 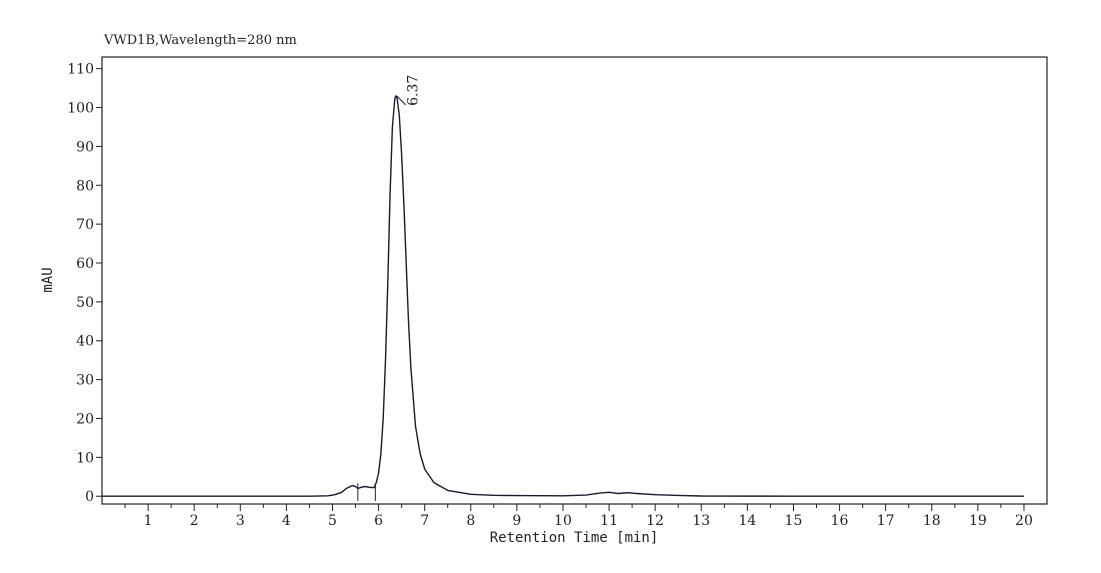 What do you see at coordinates (378, 521) in the screenshot?
I see `x-tick-label: 6` at bounding box center [378, 521].